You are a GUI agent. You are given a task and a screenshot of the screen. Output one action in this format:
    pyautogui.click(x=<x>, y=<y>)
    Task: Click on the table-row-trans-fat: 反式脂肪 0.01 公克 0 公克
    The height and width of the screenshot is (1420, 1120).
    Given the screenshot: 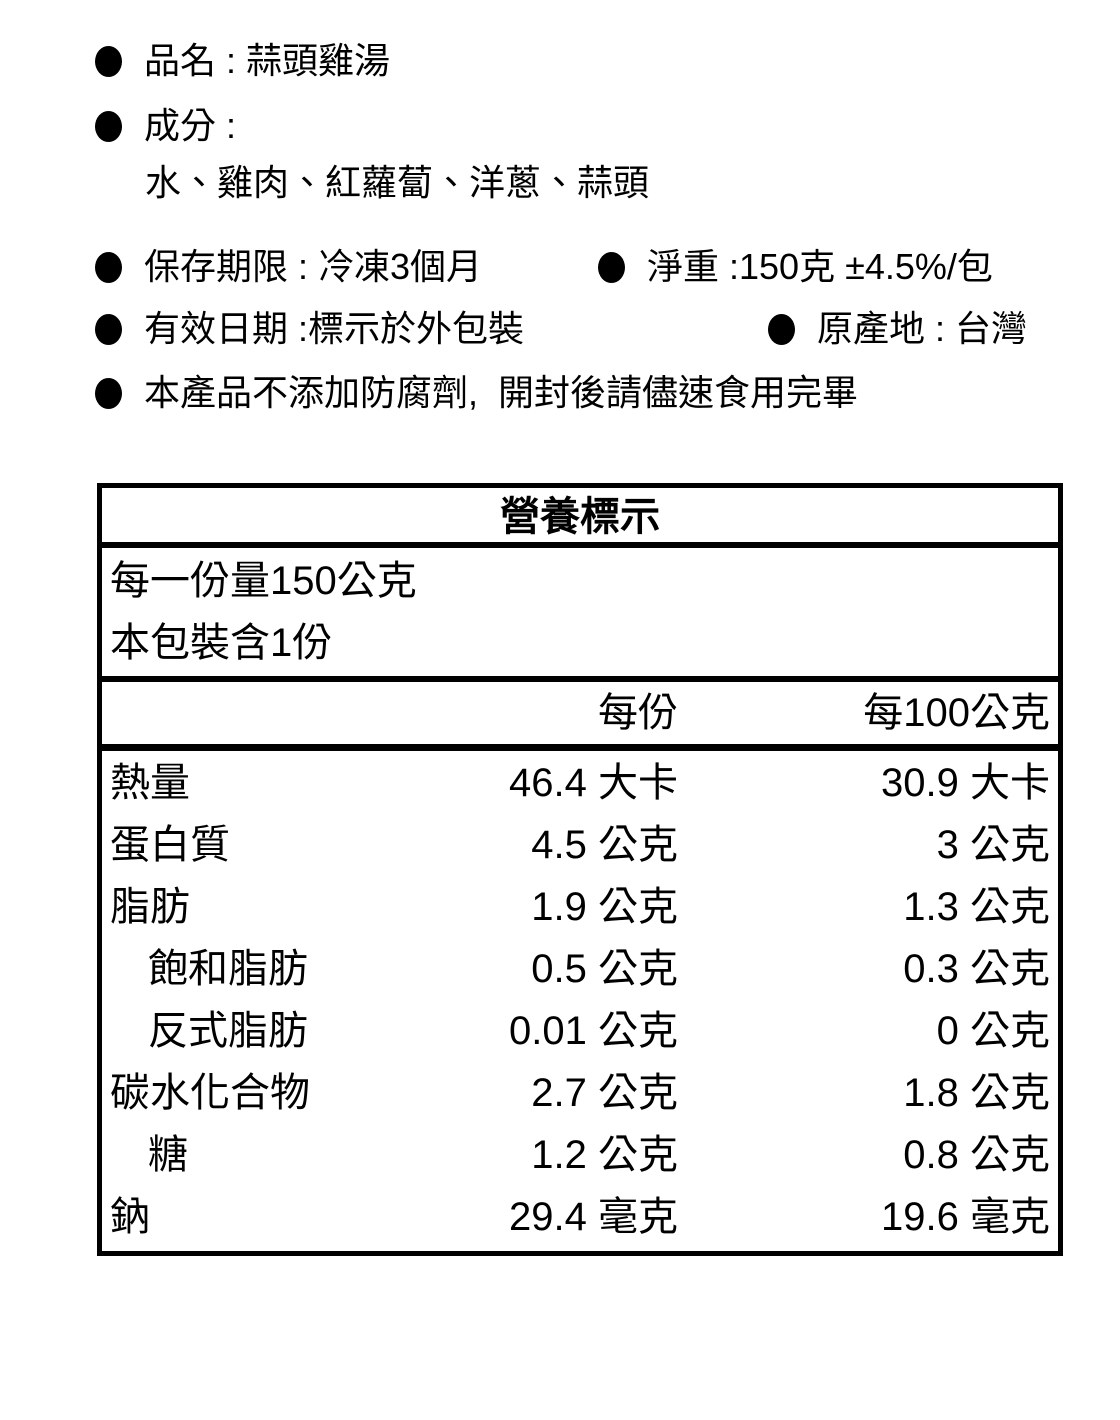 What is the action you would take?
    pyautogui.click(x=580, y=1031)
    